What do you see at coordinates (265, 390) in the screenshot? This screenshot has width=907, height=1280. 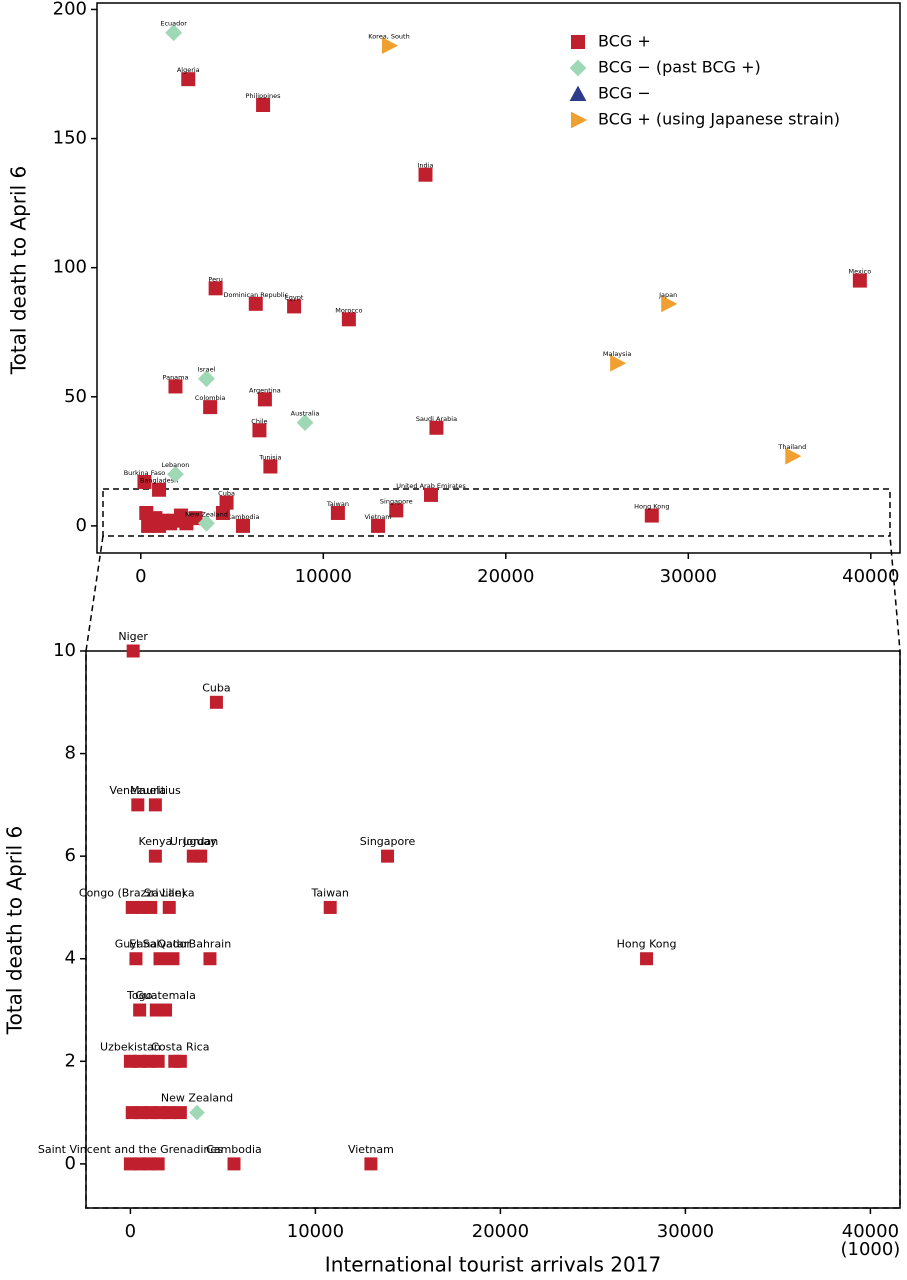 I see `point-label: Argentina` at bounding box center [265, 390].